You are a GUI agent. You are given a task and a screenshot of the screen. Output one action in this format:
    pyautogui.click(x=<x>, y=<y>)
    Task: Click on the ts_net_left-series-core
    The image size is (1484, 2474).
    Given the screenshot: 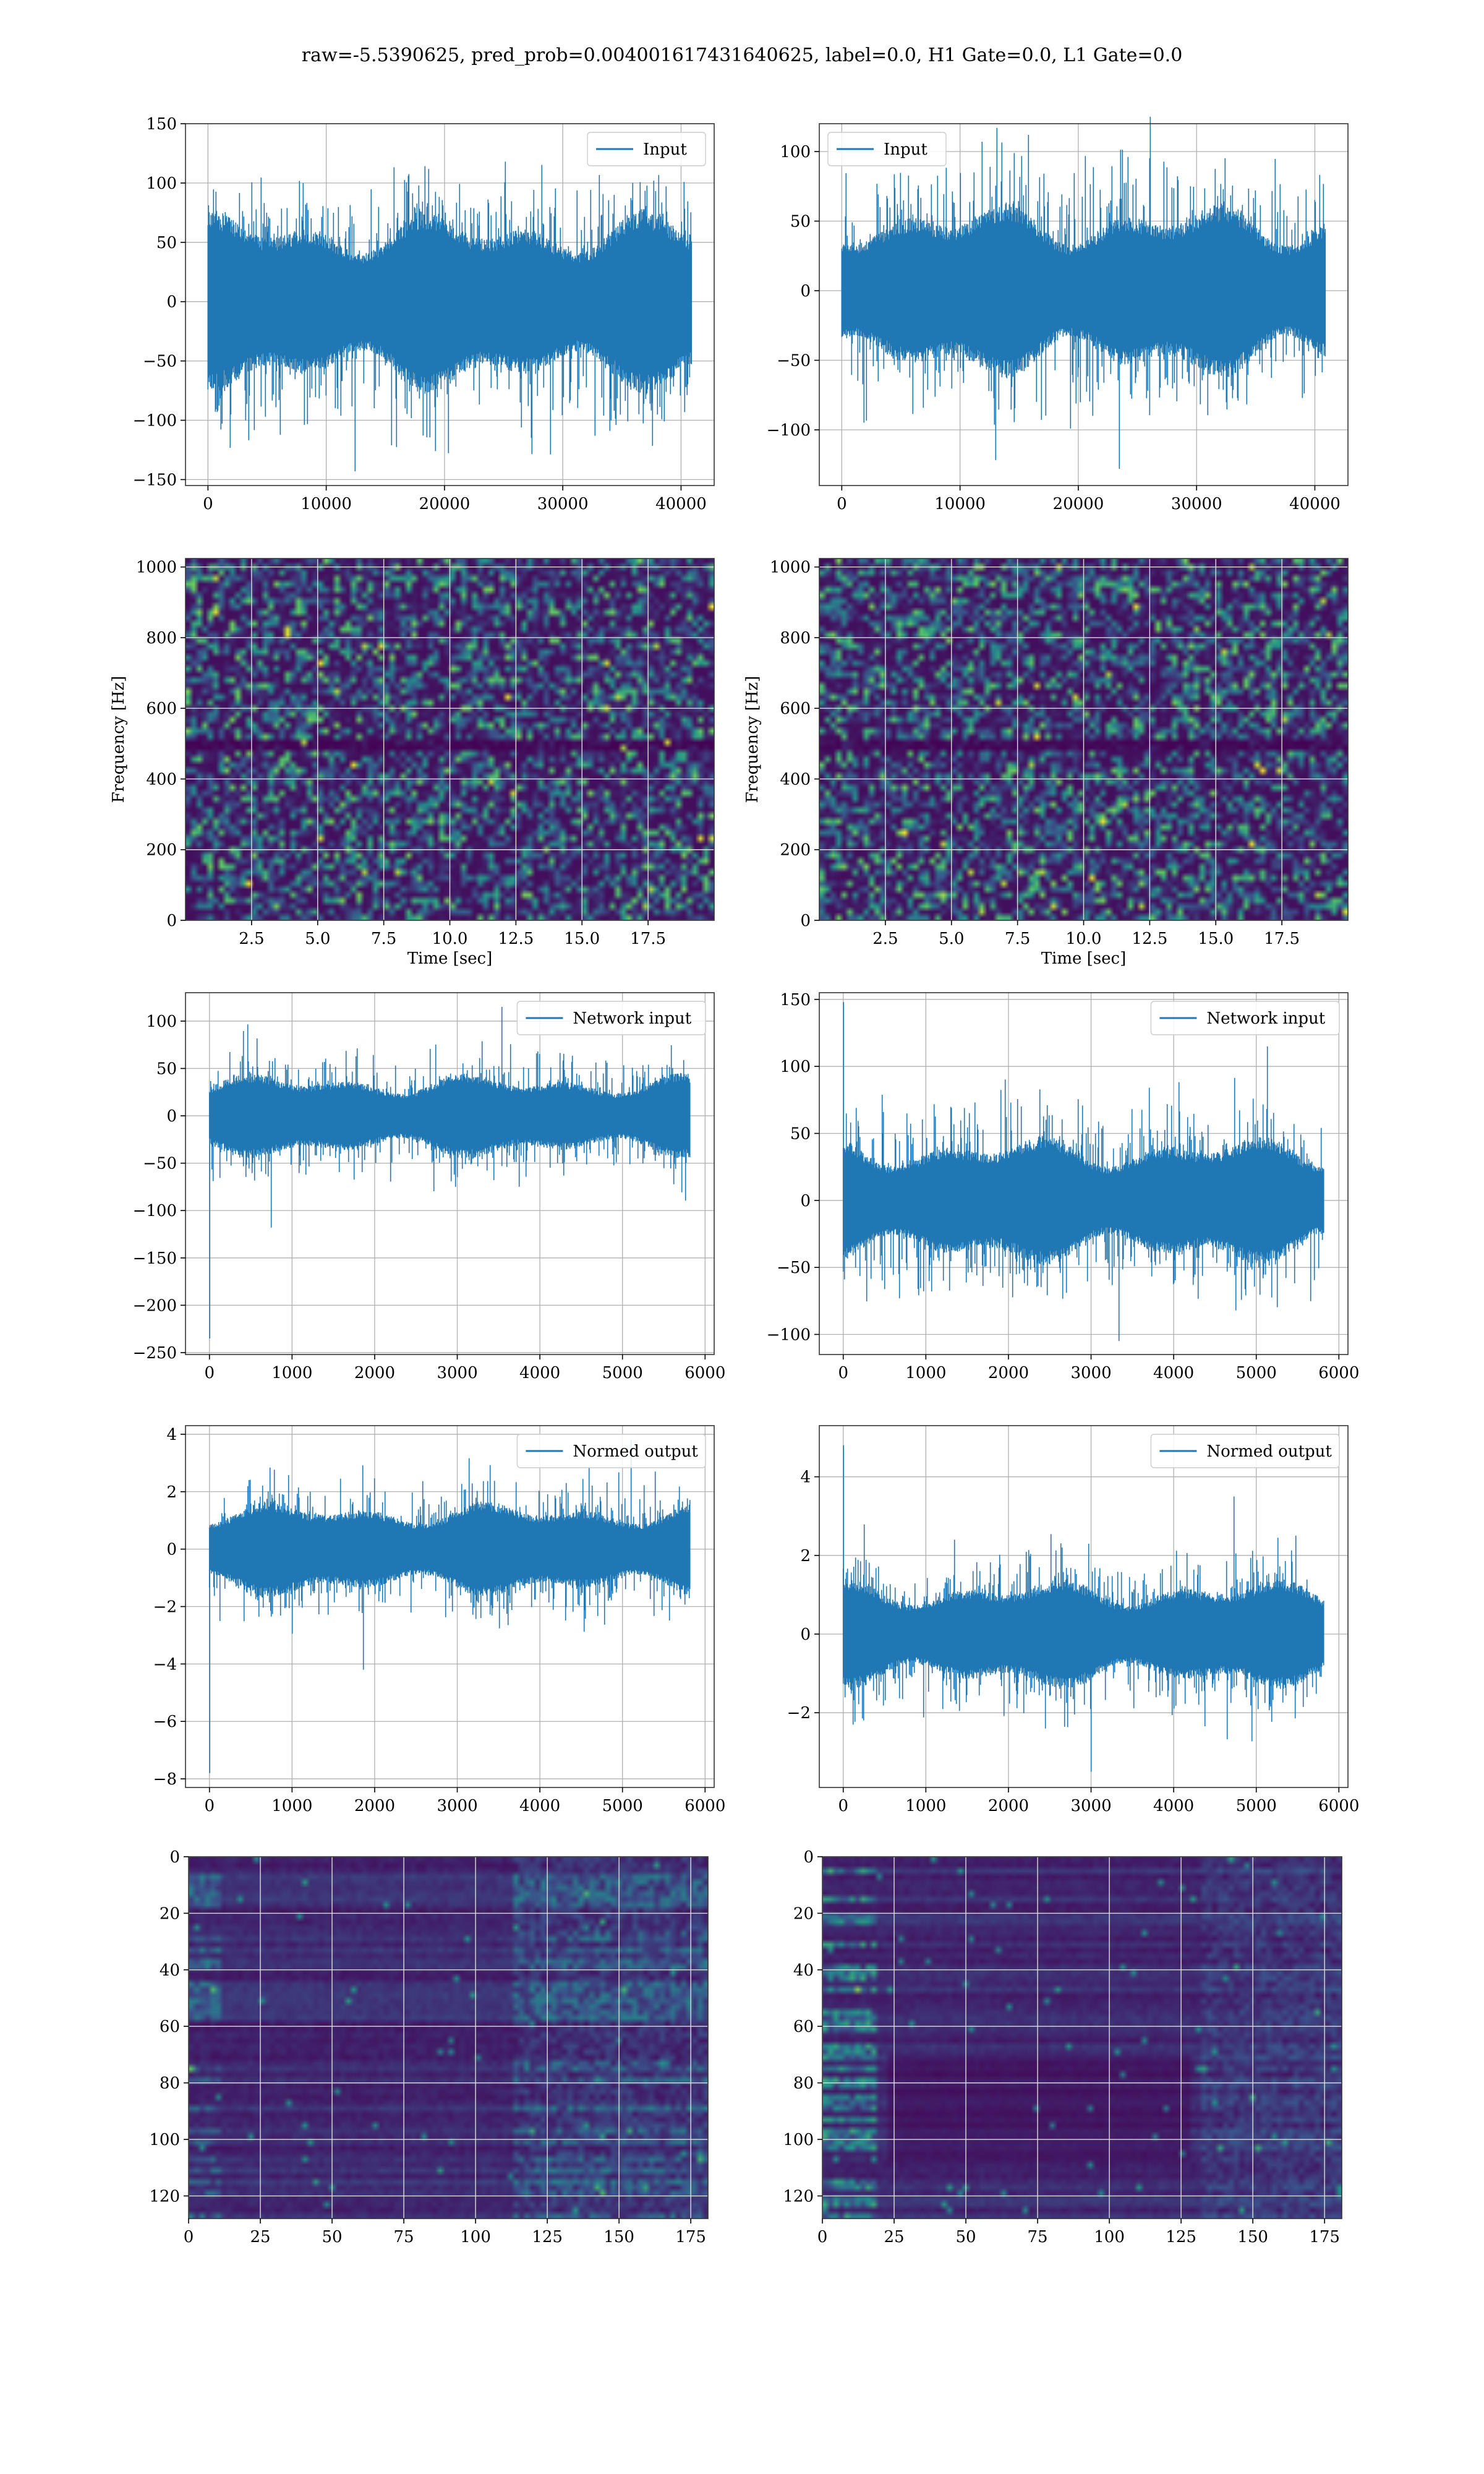 What is the action you would take?
    pyautogui.click(x=449, y=1116)
    